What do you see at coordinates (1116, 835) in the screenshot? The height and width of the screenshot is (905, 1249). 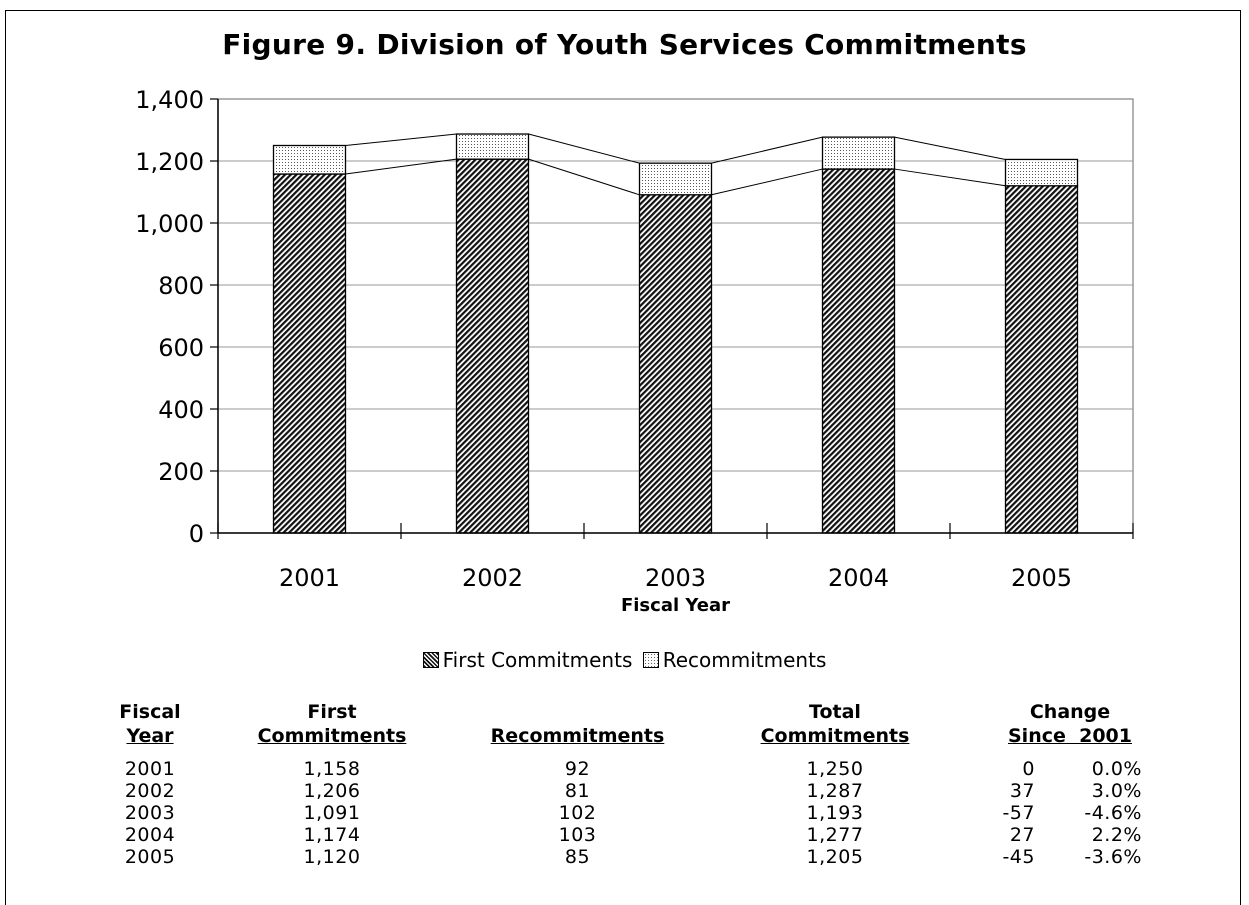 I see `cell-change-percent: 2.2%` at bounding box center [1116, 835].